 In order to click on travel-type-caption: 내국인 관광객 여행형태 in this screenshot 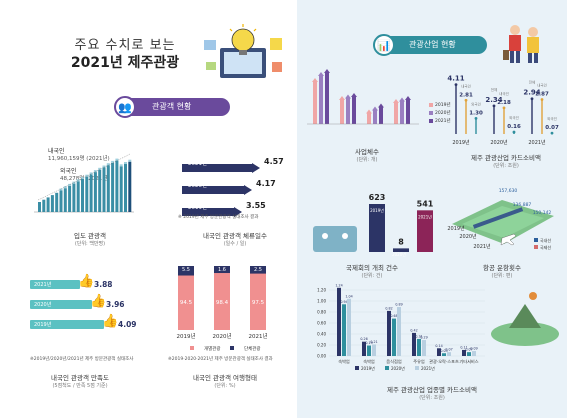, I will do `click(225, 378)`.